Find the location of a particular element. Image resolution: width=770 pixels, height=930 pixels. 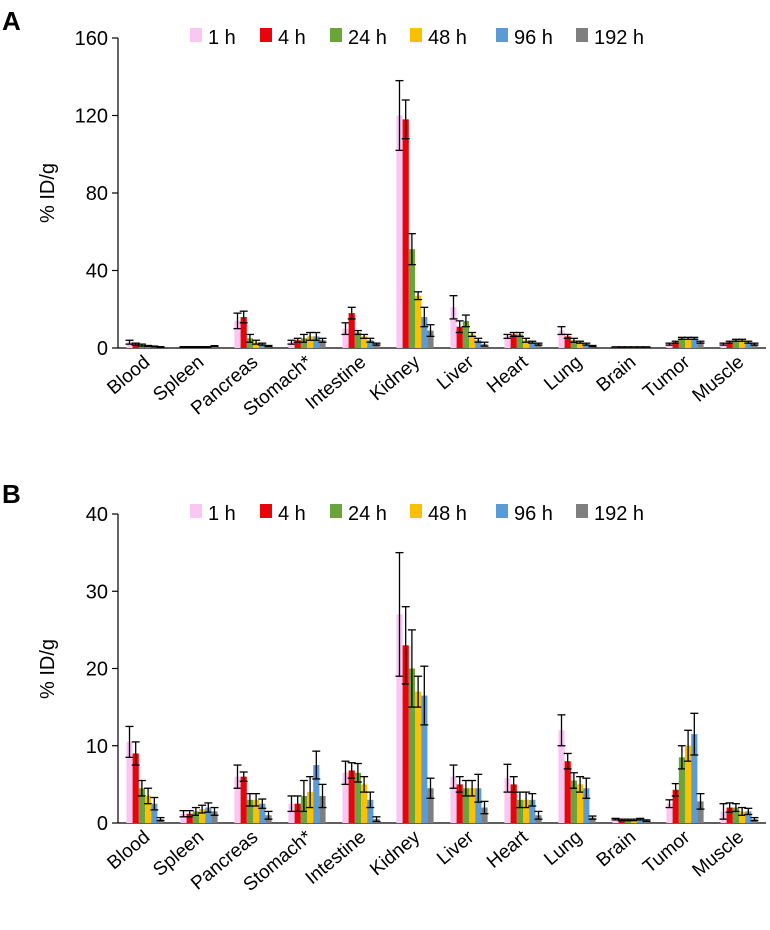

panel-b-legend-item-96-h: 96 h is located at coordinates (524, 514).